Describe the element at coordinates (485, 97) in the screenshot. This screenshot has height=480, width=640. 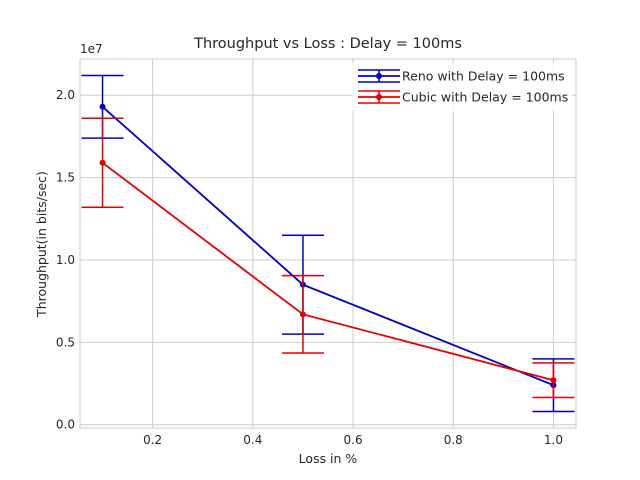
I see `legend-label: Cubic with Delay = 100ms` at that location.